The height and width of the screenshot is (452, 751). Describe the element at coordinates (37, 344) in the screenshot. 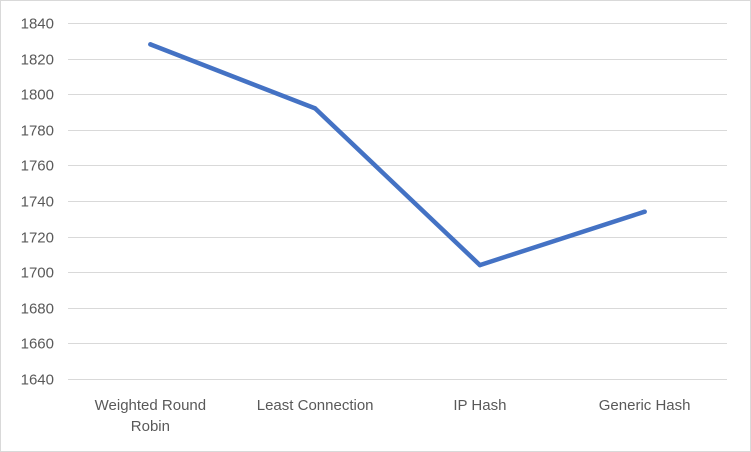

I see `y-tick-label: 1660` at that location.